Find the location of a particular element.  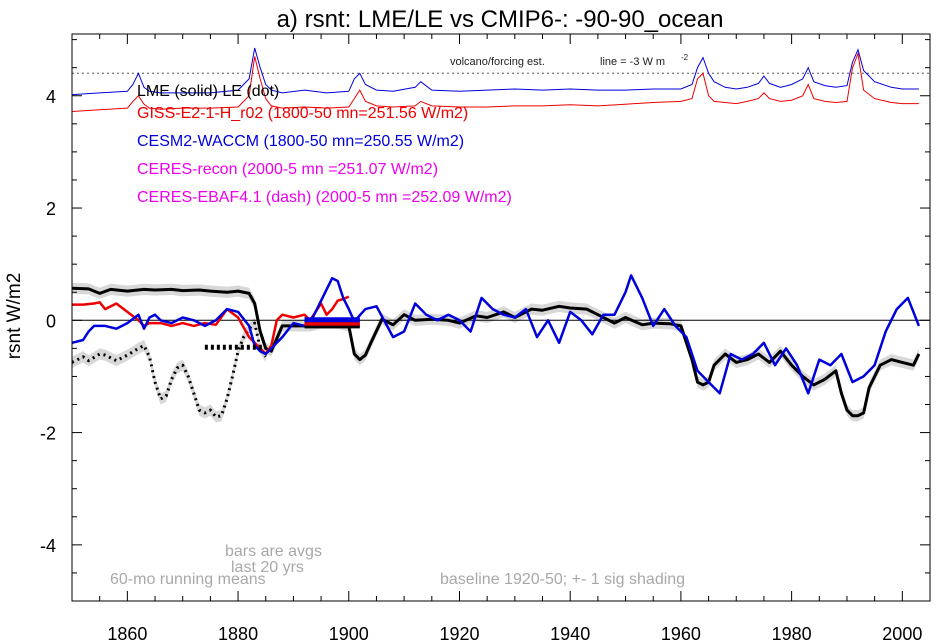

x-tick-label: 1860 is located at coordinates (127, 632).